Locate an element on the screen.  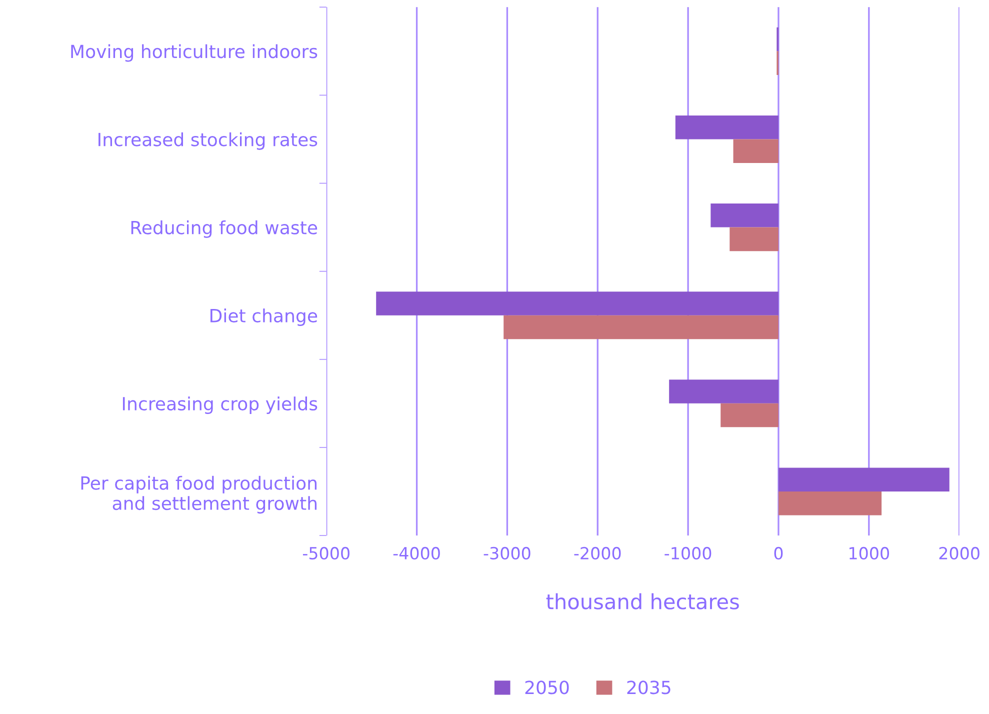
x-tick-label: 1000 is located at coordinates (870, 553).